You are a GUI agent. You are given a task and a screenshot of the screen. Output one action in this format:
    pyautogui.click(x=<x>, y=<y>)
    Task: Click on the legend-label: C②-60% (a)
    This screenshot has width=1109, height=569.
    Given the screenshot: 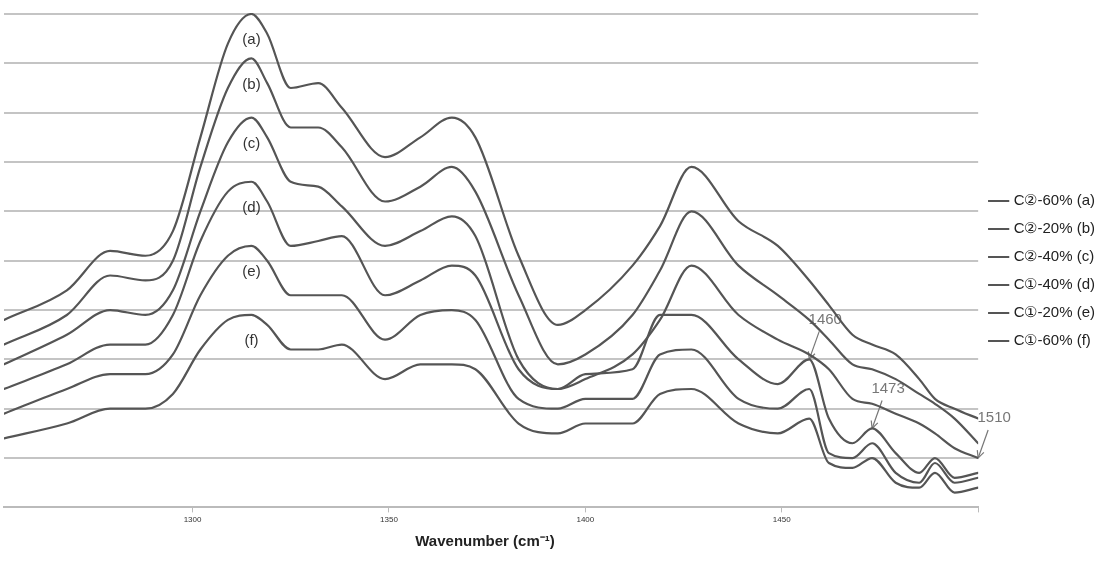 What is the action you would take?
    pyautogui.click(x=1054, y=200)
    